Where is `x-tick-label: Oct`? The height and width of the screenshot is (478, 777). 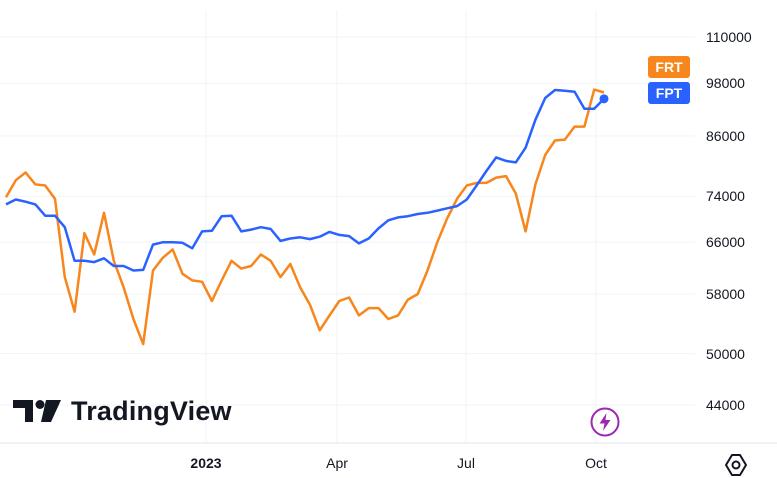 x-tick-label: Oct is located at coordinates (596, 463).